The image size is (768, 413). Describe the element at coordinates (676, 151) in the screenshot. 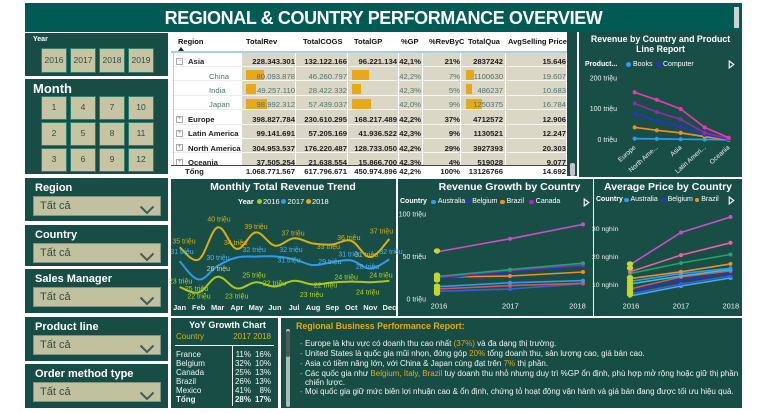

I see `svg-text: Asia` at that location.